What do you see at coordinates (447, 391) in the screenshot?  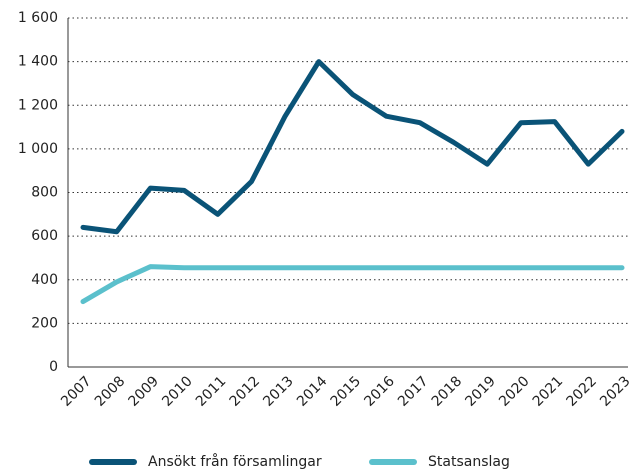 I see `x-tick-label: 2018` at bounding box center [447, 391].